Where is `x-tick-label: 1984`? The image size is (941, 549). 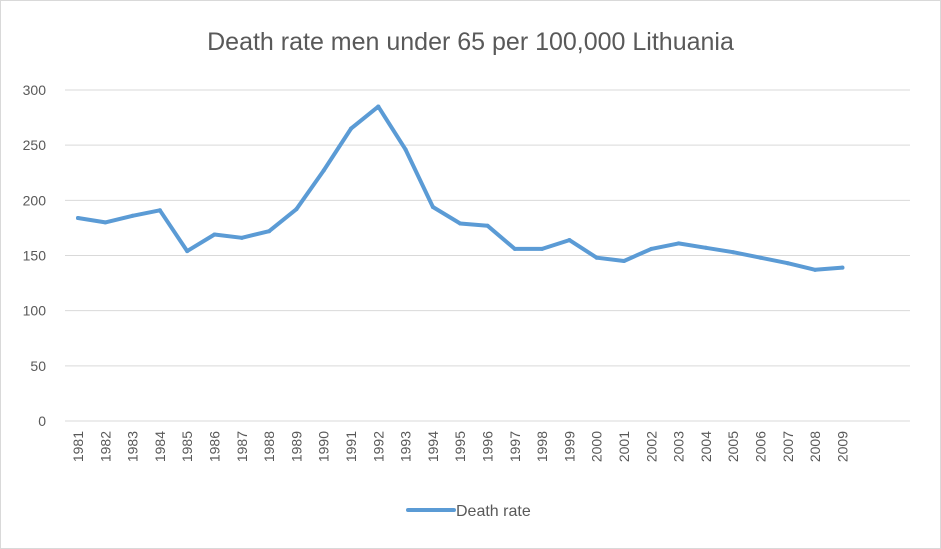 x-tick-label: 1984 is located at coordinates (160, 446).